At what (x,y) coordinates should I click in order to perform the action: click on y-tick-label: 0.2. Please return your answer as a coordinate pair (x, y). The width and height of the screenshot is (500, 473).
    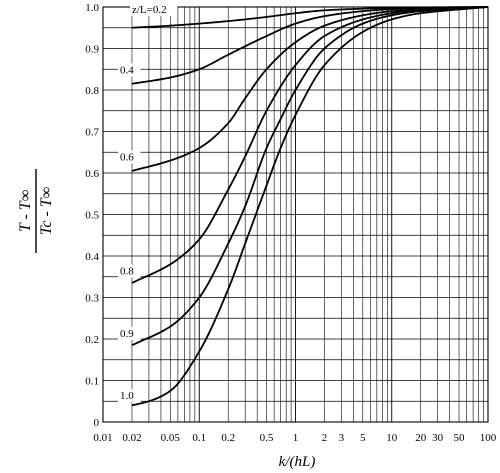
    Looking at the image, I should click on (92, 340).